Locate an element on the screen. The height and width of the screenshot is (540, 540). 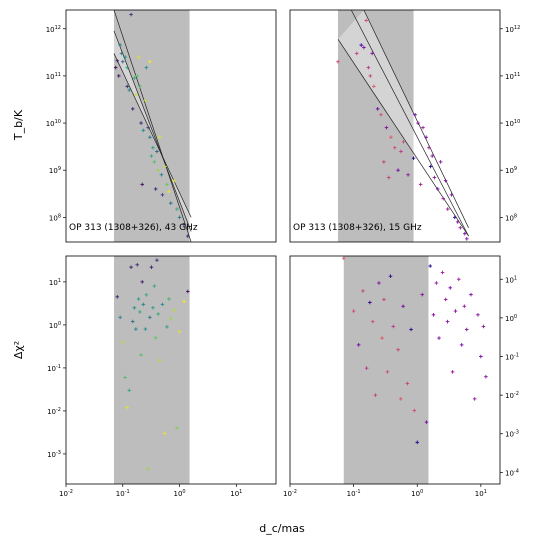
panel-annotation: OP 313 (1308+326), 15 GHz is located at coordinates (357, 228).